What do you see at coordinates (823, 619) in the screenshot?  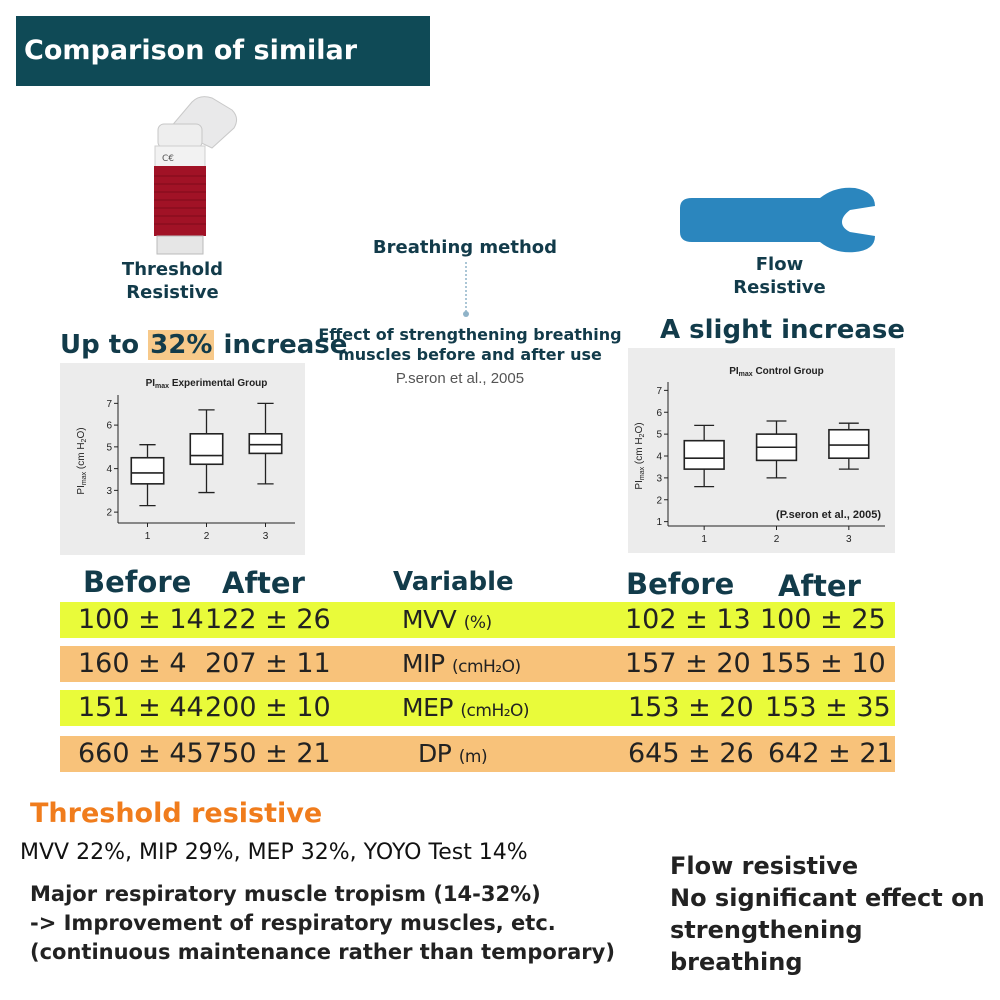 I see `cell-after-right: 100 ± 25` at bounding box center [823, 619].